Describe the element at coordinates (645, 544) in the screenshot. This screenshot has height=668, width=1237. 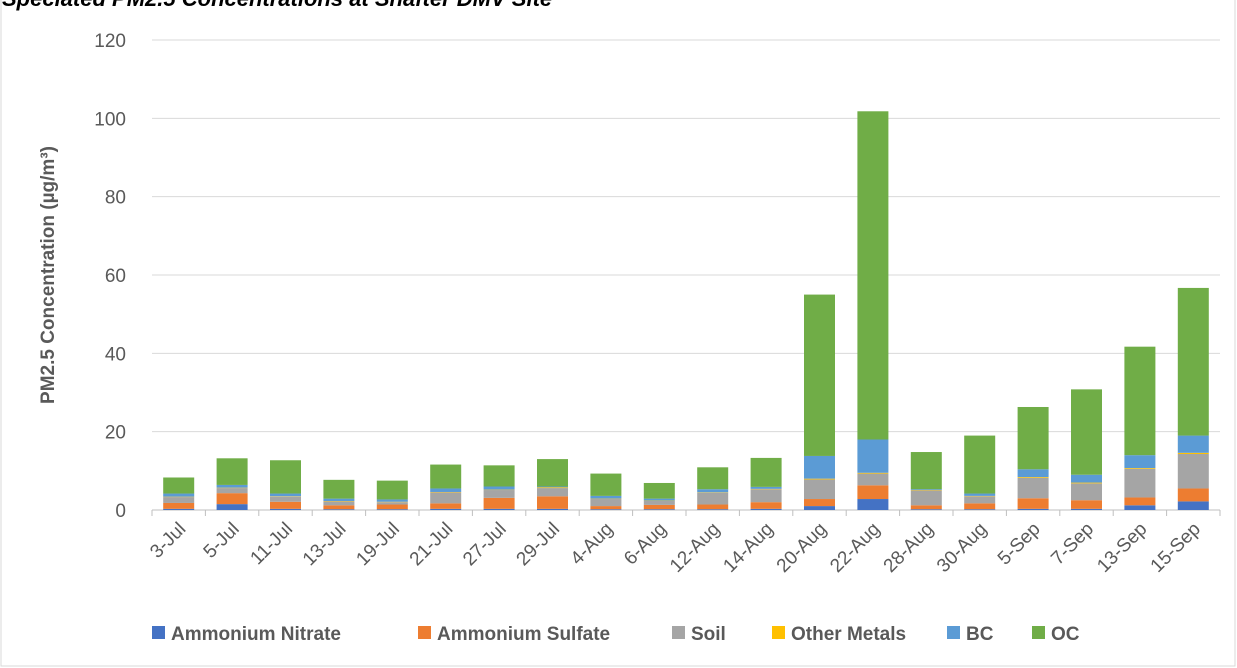
I see `x-tick-label: 6-Aug` at that location.